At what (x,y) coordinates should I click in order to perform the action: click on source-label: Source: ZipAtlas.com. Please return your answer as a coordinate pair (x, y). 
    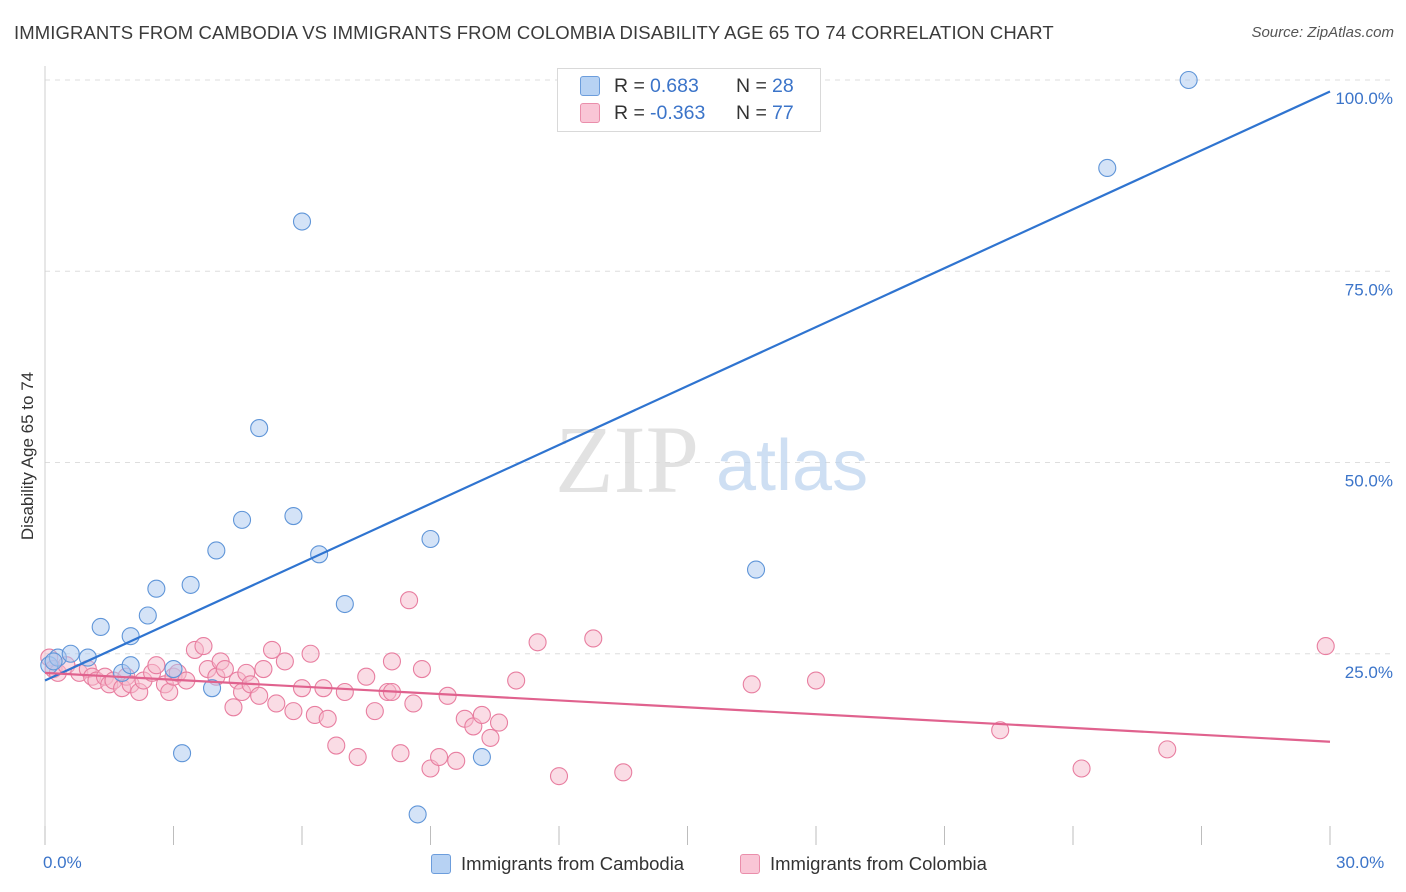
    Looking at the image, I should click on (1322, 32).